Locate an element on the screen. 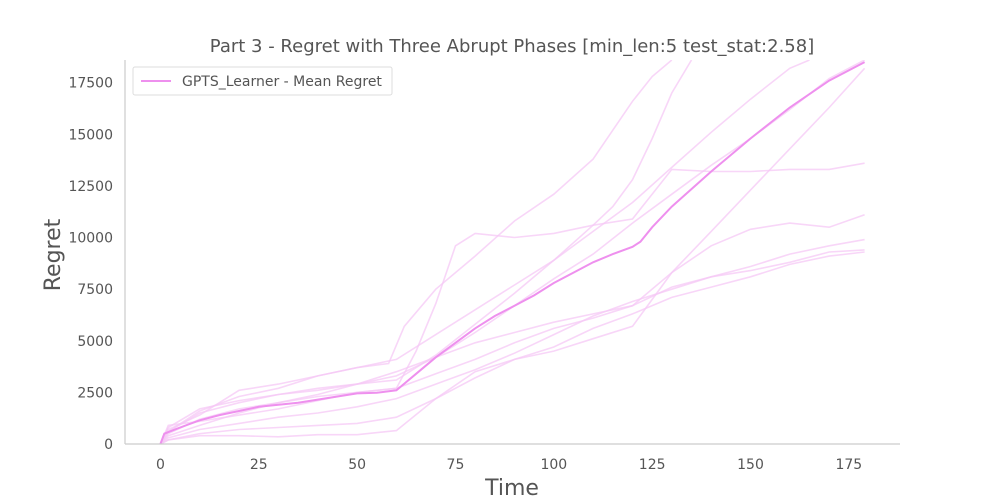  x-tick-label: 25 is located at coordinates (259, 465).